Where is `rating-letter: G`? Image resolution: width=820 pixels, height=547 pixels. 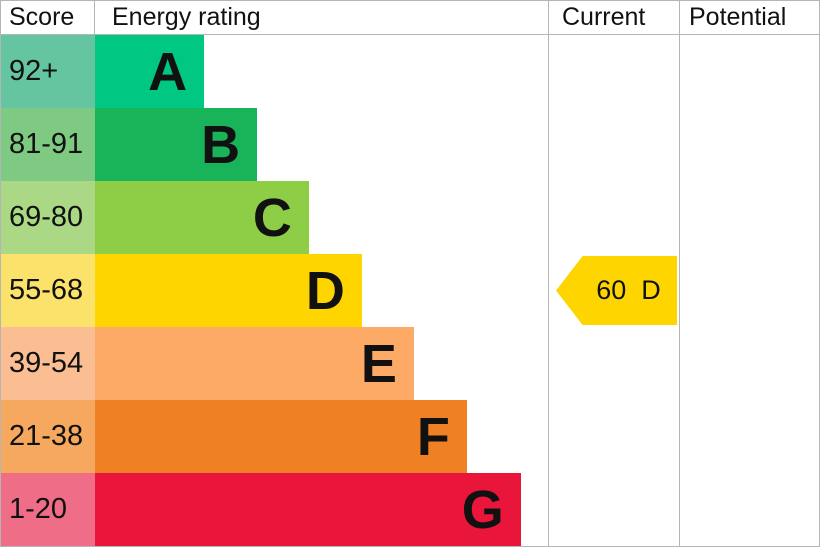 rating-letter: G is located at coordinates (482, 509).